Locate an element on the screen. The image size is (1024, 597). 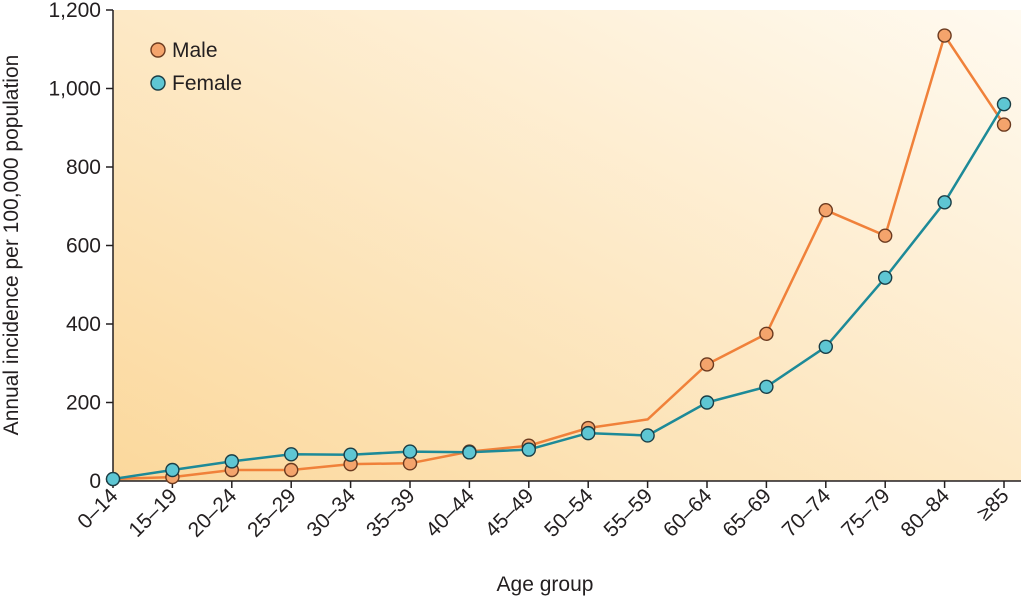
y-tick-label: 400 is located at coordinates (83, 324).